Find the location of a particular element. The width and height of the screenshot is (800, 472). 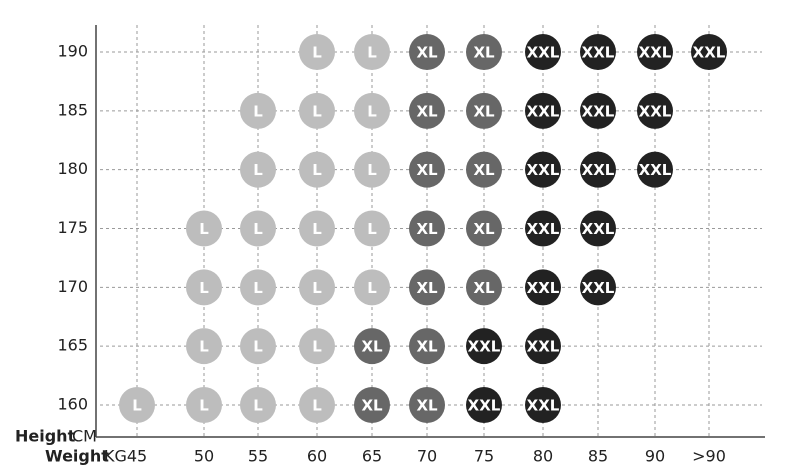

x-tick-label: 85 is located at coordinates (598, 456).